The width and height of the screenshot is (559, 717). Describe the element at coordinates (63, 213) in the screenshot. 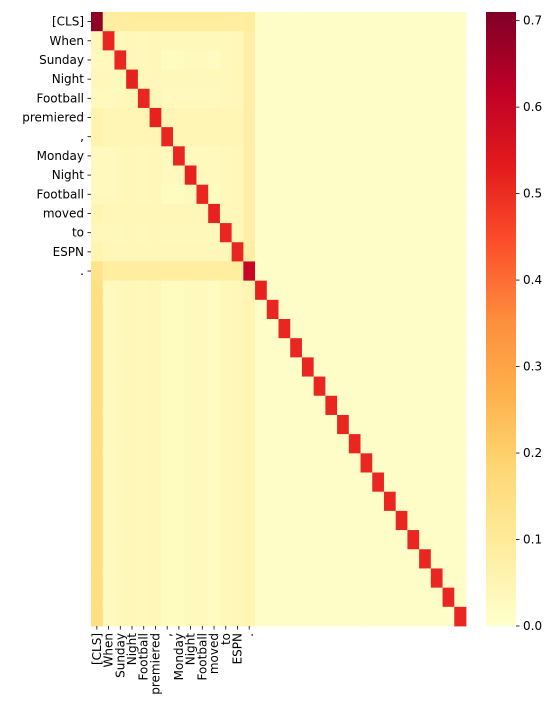

I see `y-tick-label: moved` at that location.